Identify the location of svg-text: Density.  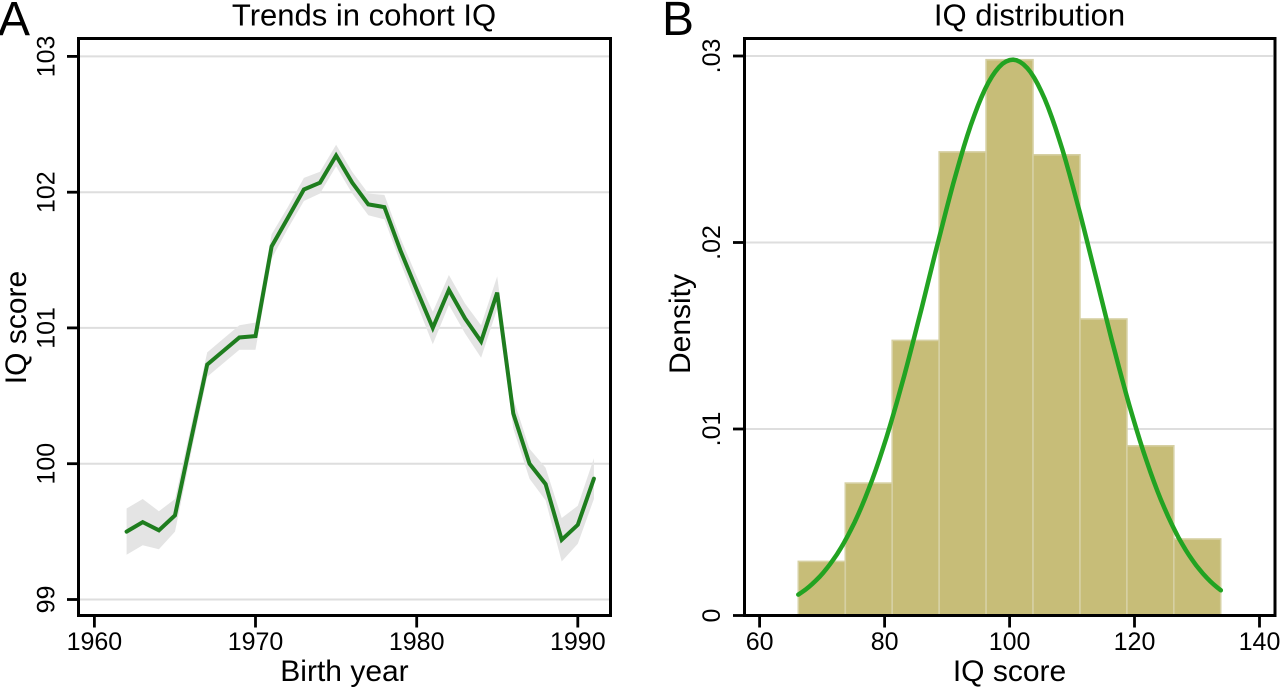
(680, 324).